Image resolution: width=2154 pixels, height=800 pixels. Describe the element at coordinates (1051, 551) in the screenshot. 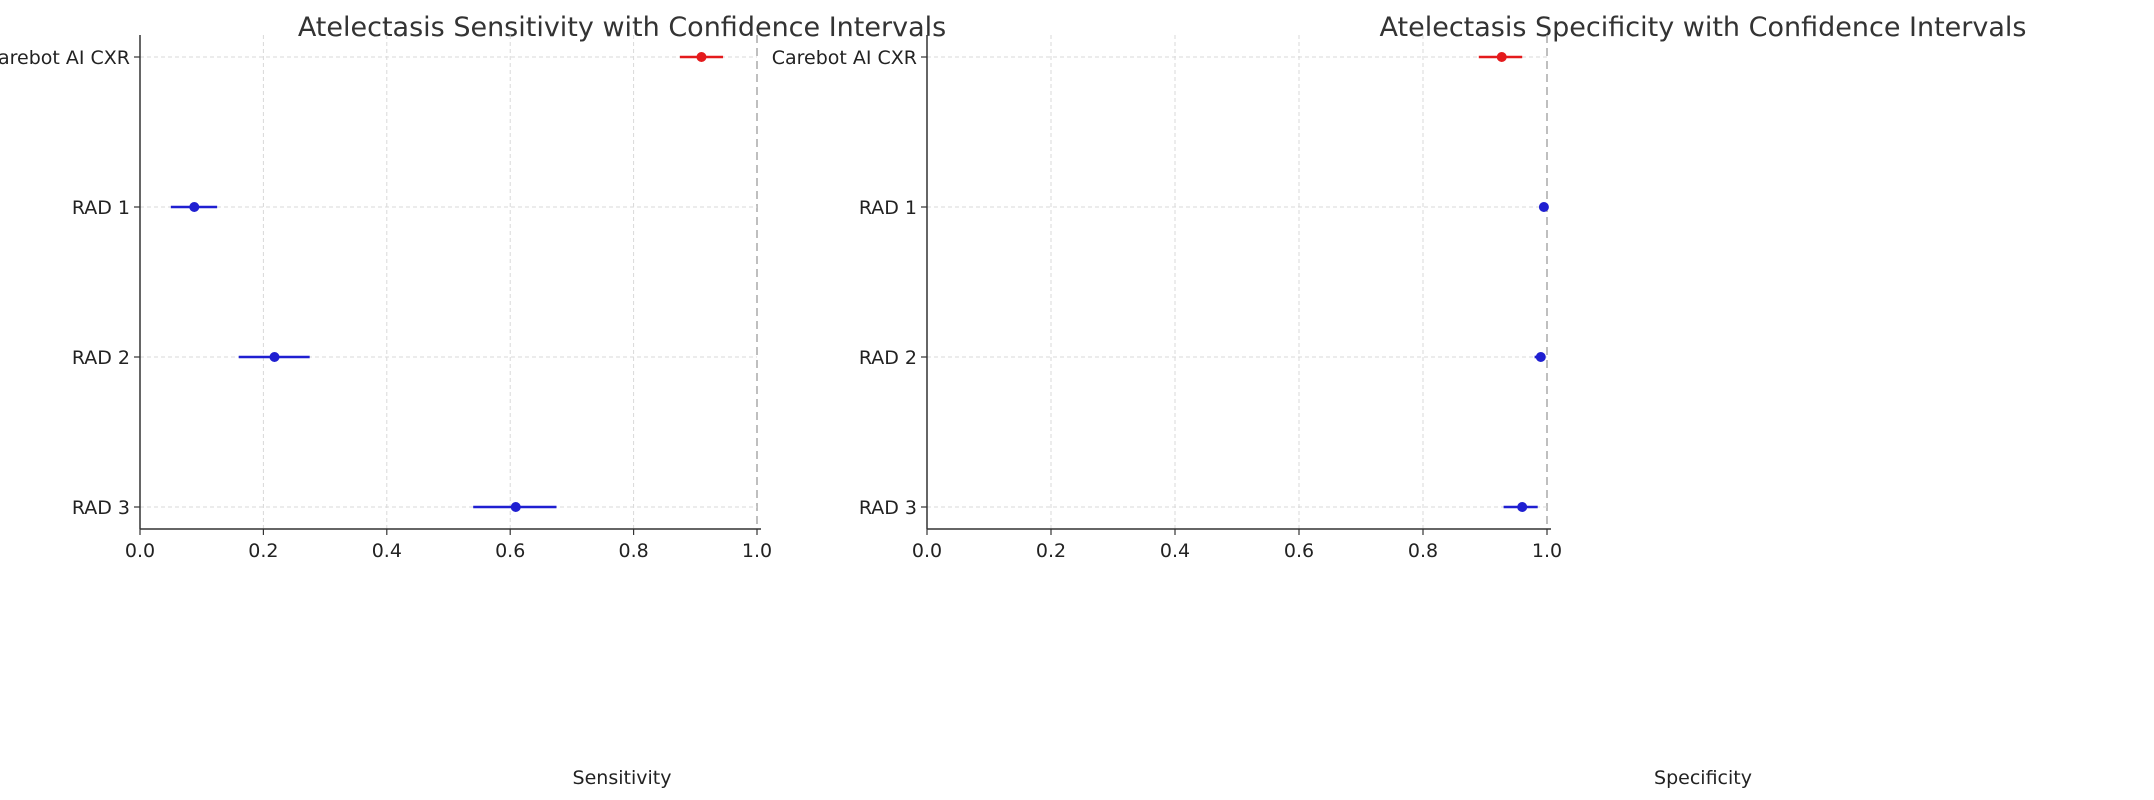

I see `specificity-x-tick-label-1: 0.2` at that location.